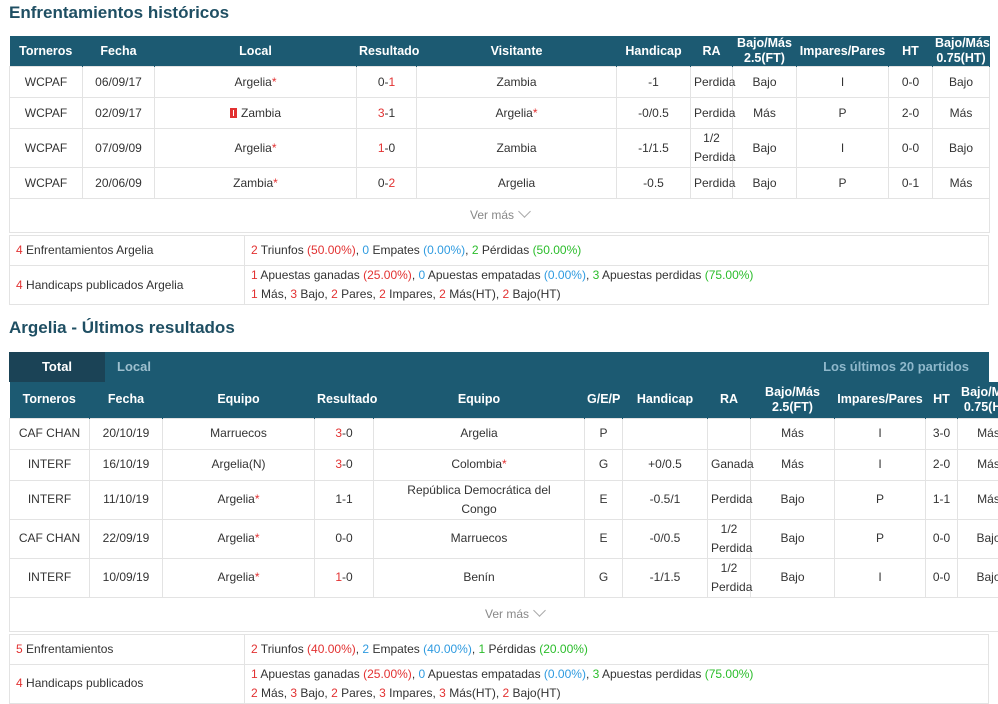  Describe the element at coordinates (764, 113) in the screenshot. I see `bajo-mas-ft-value: Más` at that location.